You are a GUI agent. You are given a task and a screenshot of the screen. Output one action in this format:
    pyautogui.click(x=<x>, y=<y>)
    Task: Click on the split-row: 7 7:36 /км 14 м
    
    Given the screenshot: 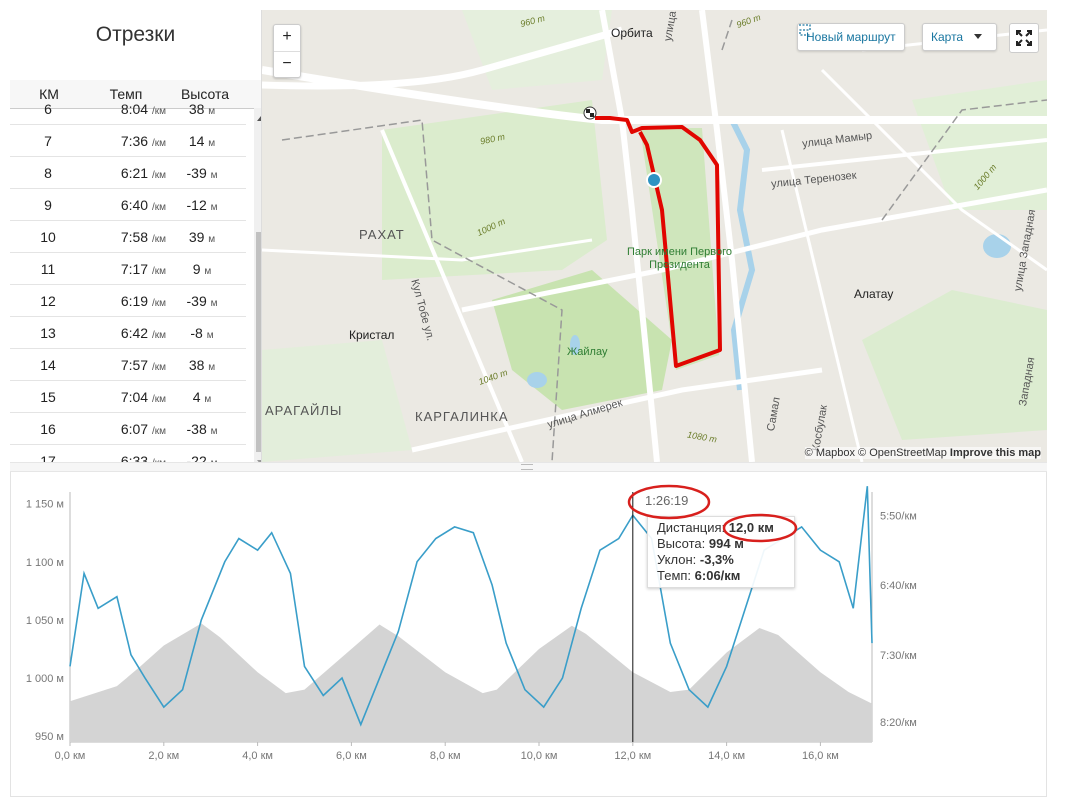 What is the action you would take?
    pyautogui.click(x=128, y=141)
    